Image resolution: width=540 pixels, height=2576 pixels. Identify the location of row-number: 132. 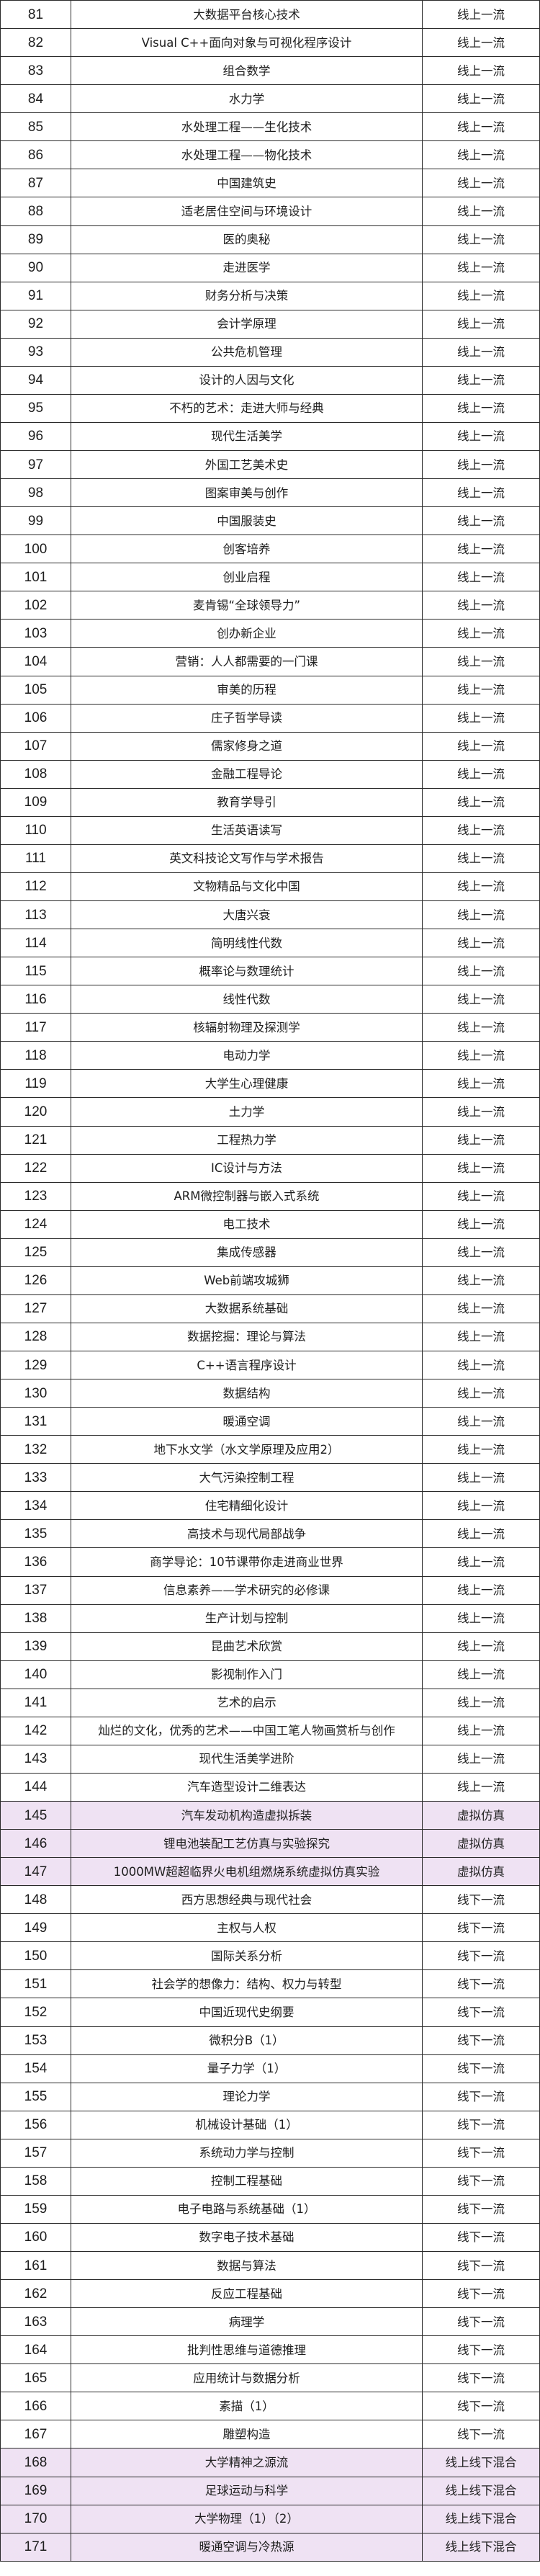
(35, 1449).